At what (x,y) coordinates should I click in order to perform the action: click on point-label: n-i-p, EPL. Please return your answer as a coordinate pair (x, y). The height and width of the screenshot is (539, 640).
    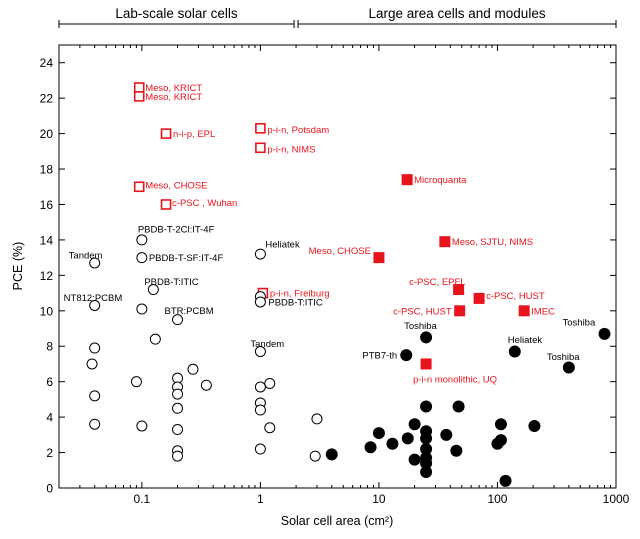
    Looking at the image, I should click on (194, 134).